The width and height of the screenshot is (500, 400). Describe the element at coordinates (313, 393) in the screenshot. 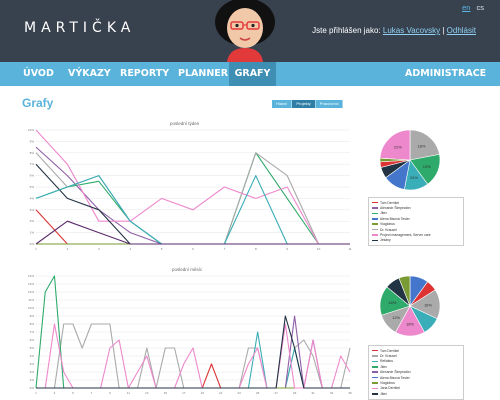

I see `x-tick-label: 31` at that location.